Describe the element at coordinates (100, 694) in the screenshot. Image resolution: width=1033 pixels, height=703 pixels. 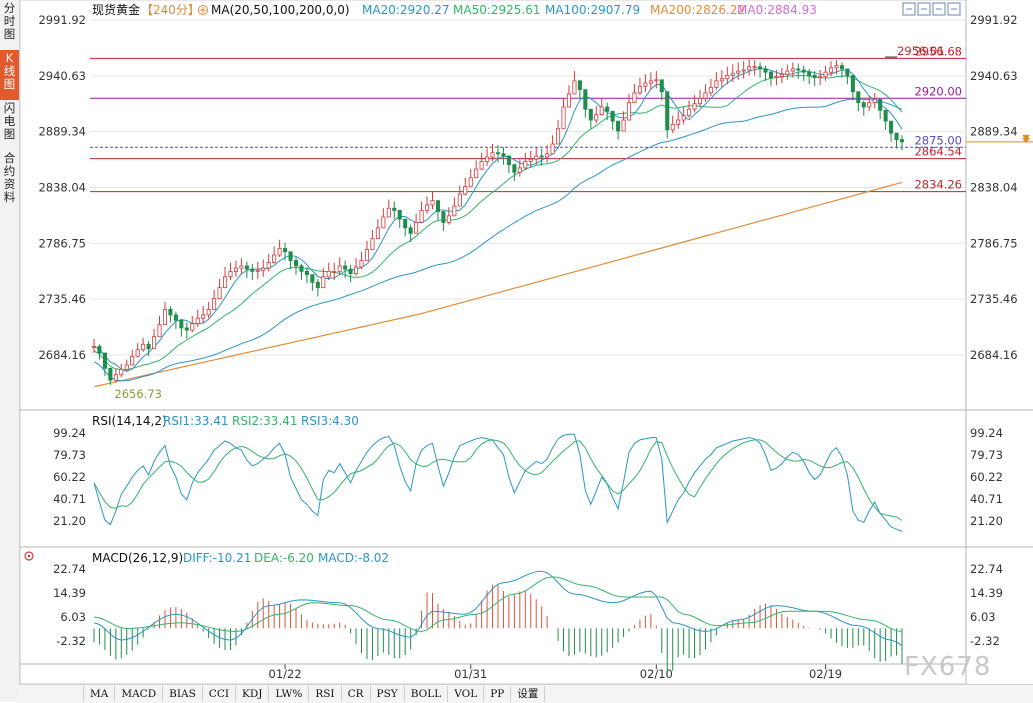
I see `indicator-tab-1: MA` at that location.